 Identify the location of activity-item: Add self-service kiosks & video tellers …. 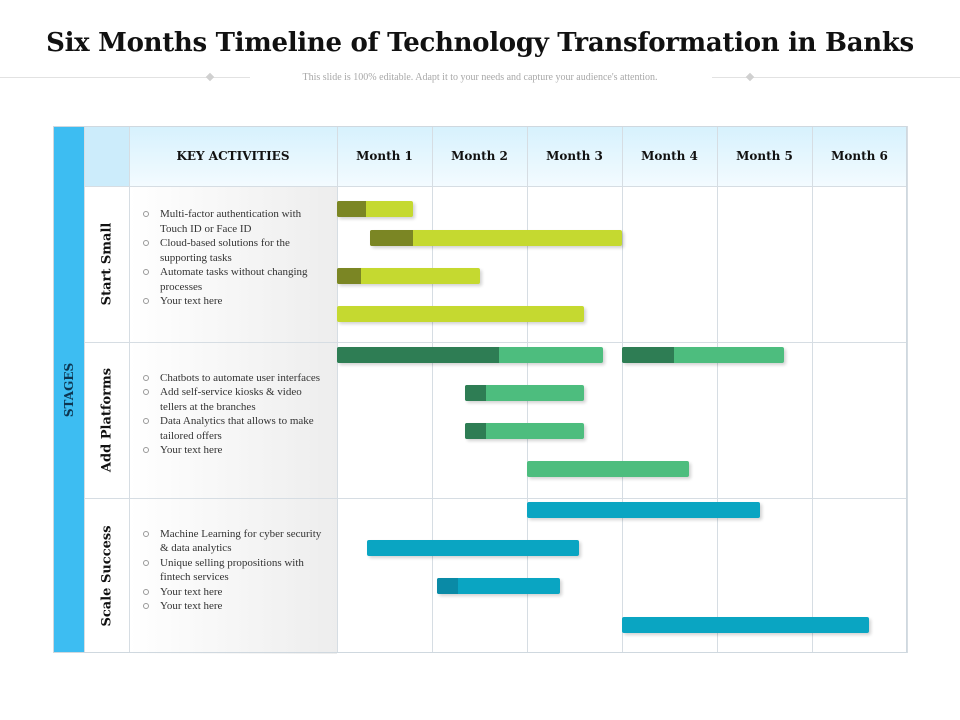
(235, 399).